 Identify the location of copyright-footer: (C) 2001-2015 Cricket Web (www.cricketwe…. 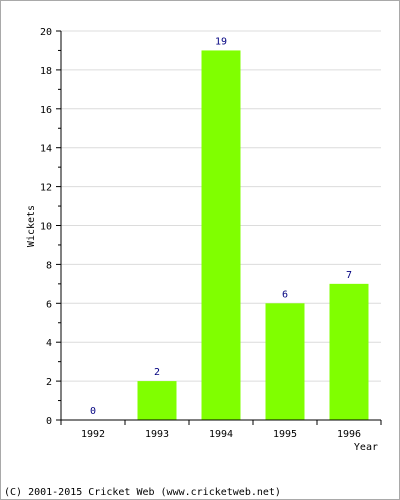
(142, 492).